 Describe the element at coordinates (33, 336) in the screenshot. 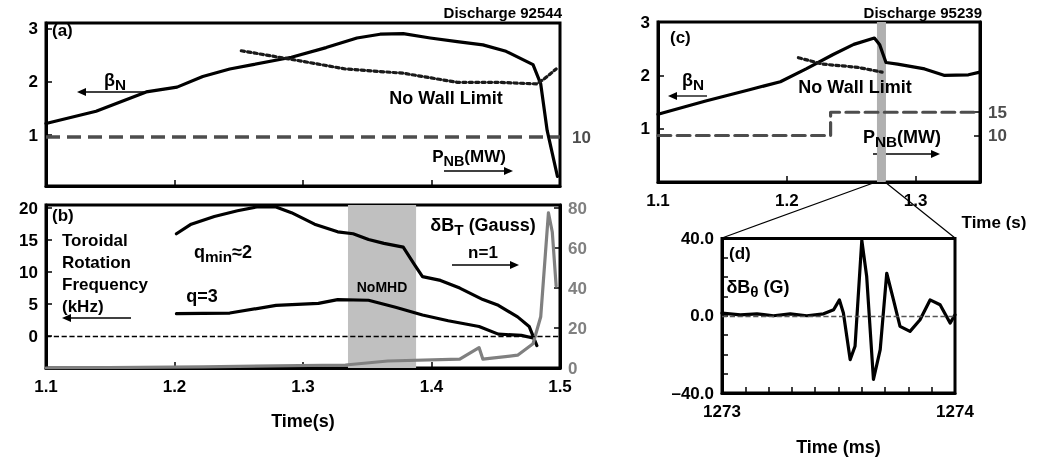

I see `y-tick-label: 0` at that location.